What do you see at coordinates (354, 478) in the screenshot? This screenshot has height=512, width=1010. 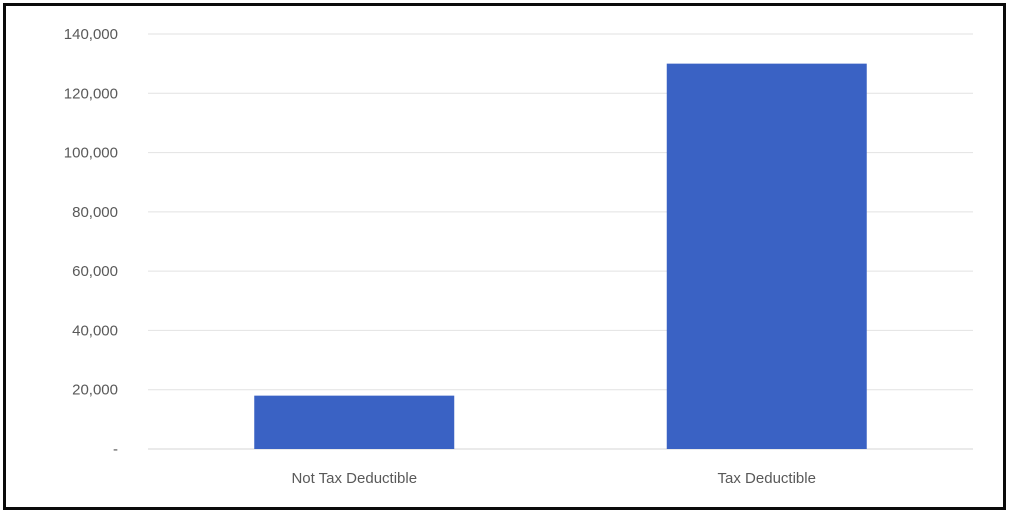 I see `x-tick-label: Not Tax Deductible` at bounding box center [354, 478].